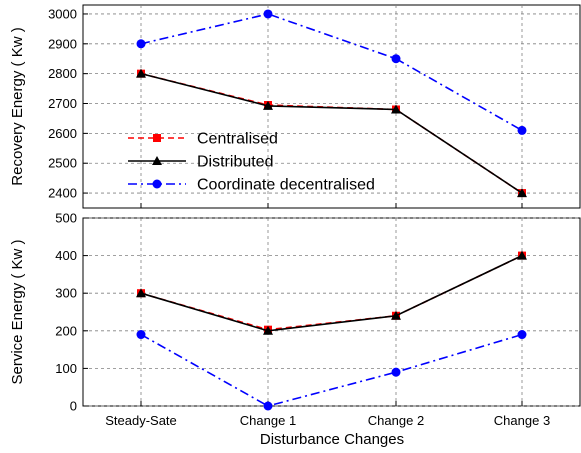  What do you see at coordinates (62, 13) in the screenshot?
I see `panel-0-ytick-label: 3000` at bounding box center [62, 13].